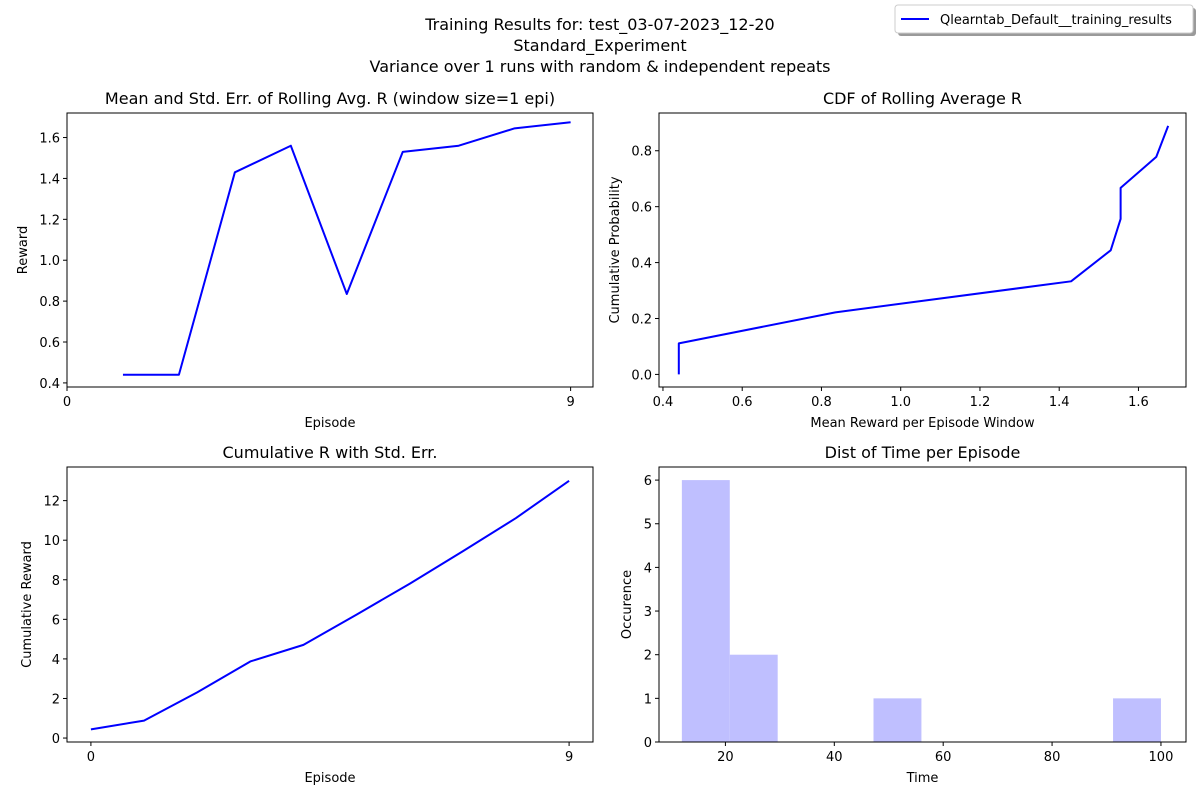 Image resolution: width=1200 pixels, height=800 pixels. I want to click on cdf-x-tick-label: 1.0, so click(900, 402).